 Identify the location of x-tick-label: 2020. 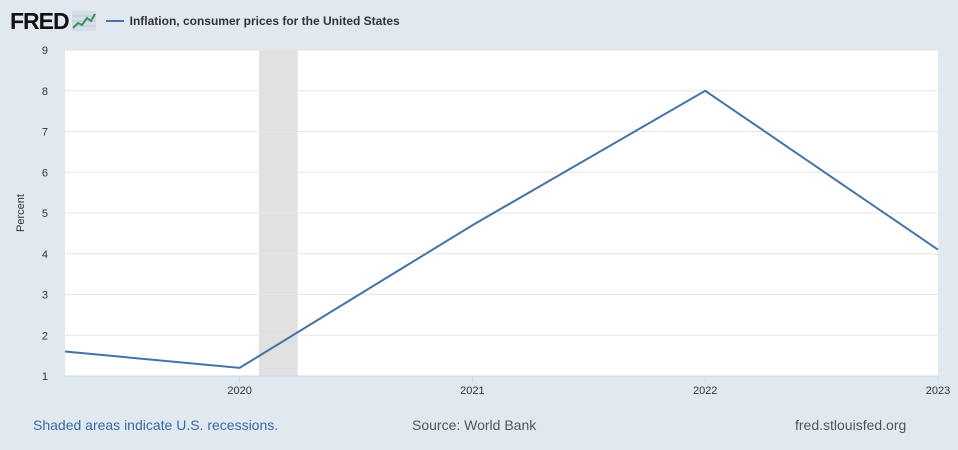
(239, 391).